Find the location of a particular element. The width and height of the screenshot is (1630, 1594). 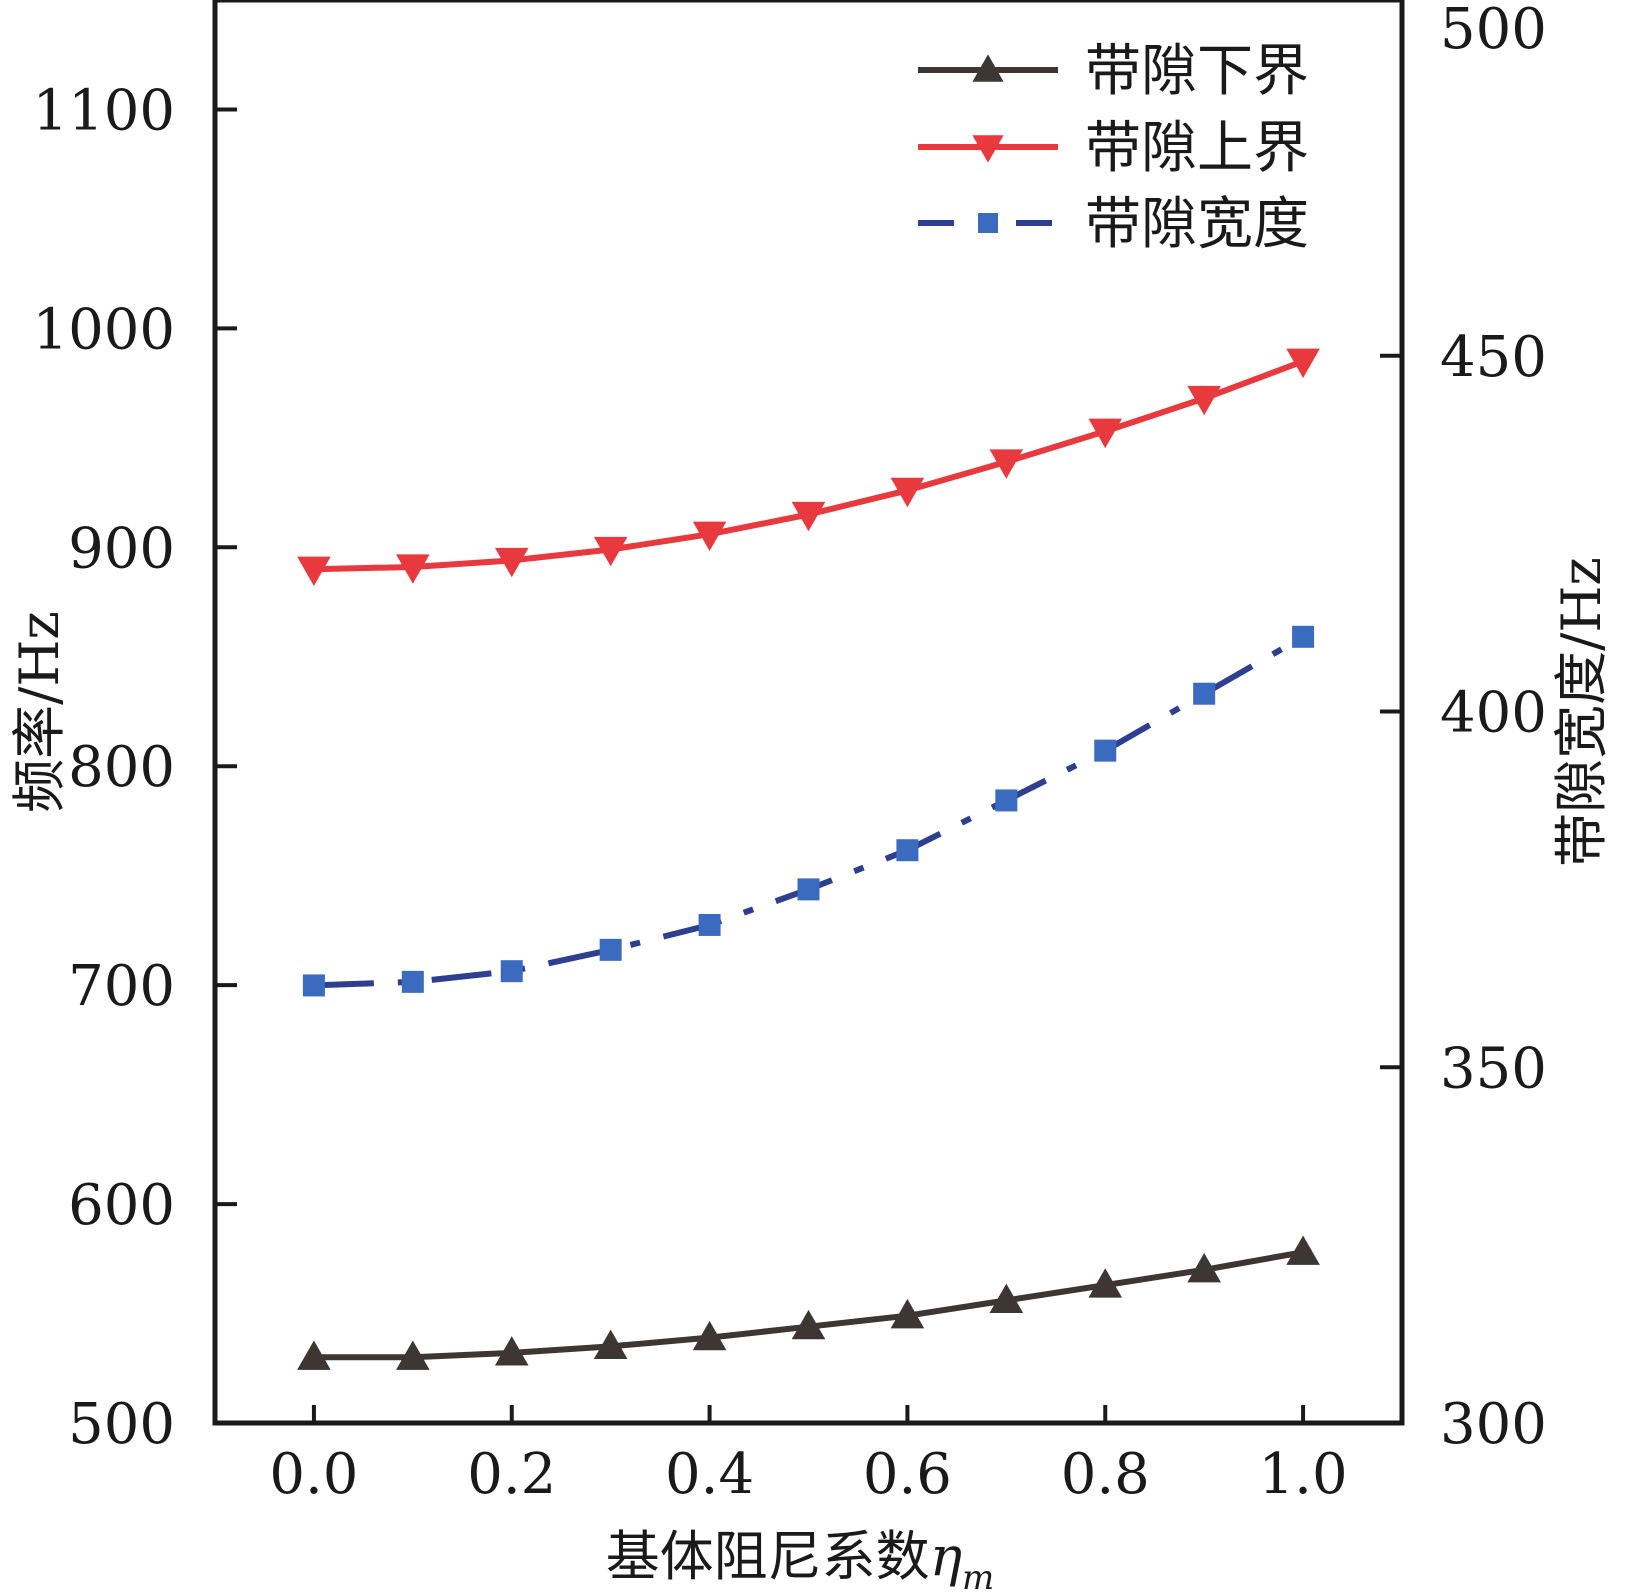

y-right-tick-label: 500 is located at coordinates (1493, 31).